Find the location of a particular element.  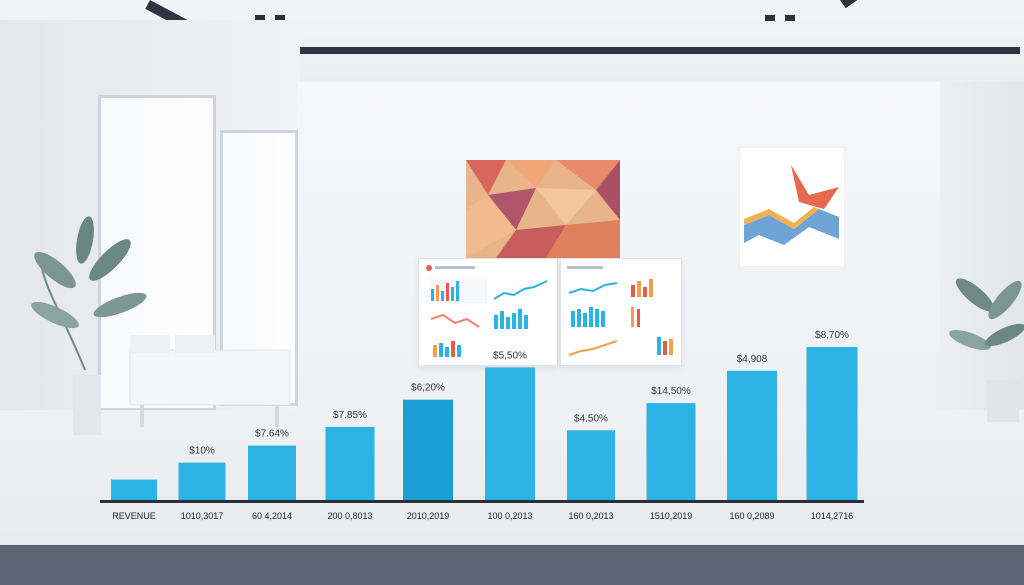

bar-data-label: $7.64% is located at coordinates (272, 434).